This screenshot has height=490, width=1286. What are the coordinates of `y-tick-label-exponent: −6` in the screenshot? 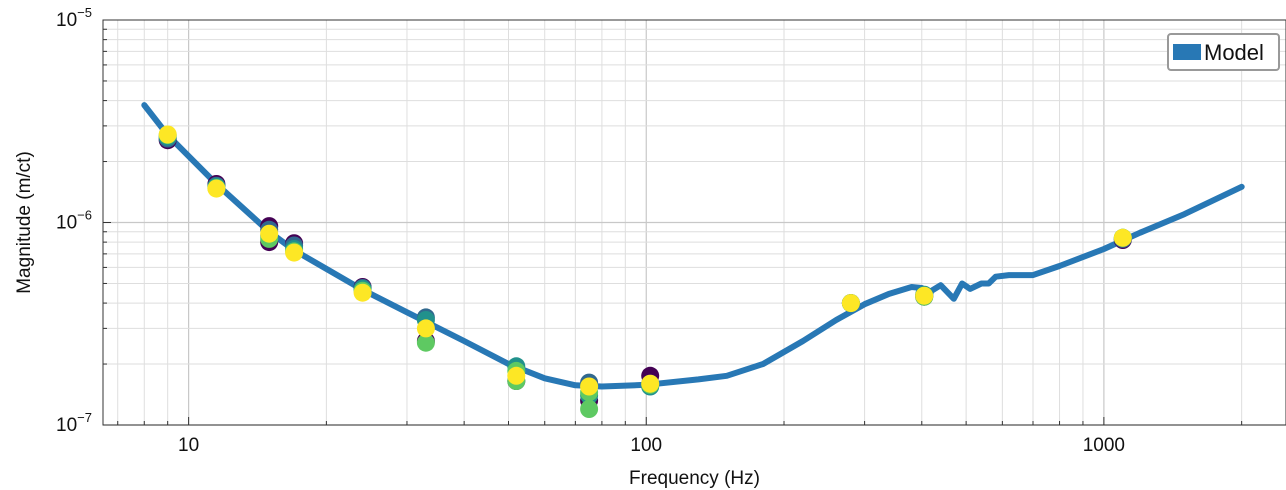 It's located at (84, 215).